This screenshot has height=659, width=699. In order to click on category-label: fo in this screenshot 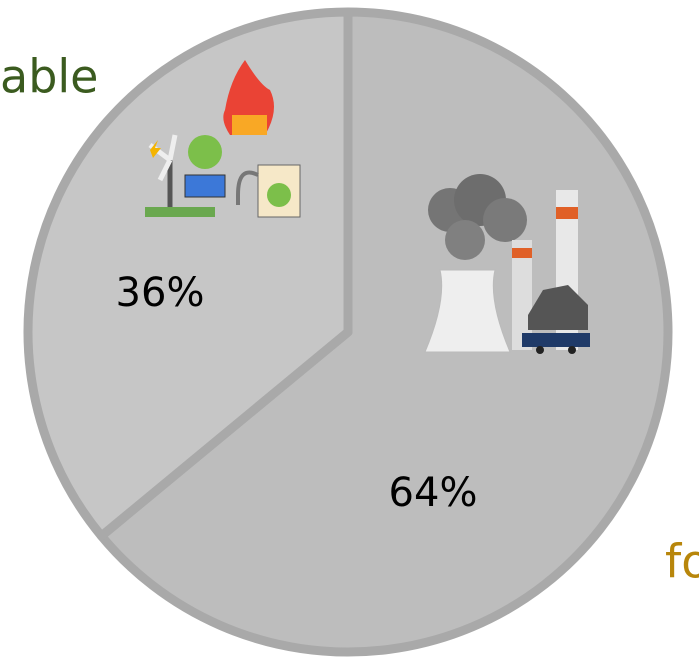, I will do `click(682, 562)`.